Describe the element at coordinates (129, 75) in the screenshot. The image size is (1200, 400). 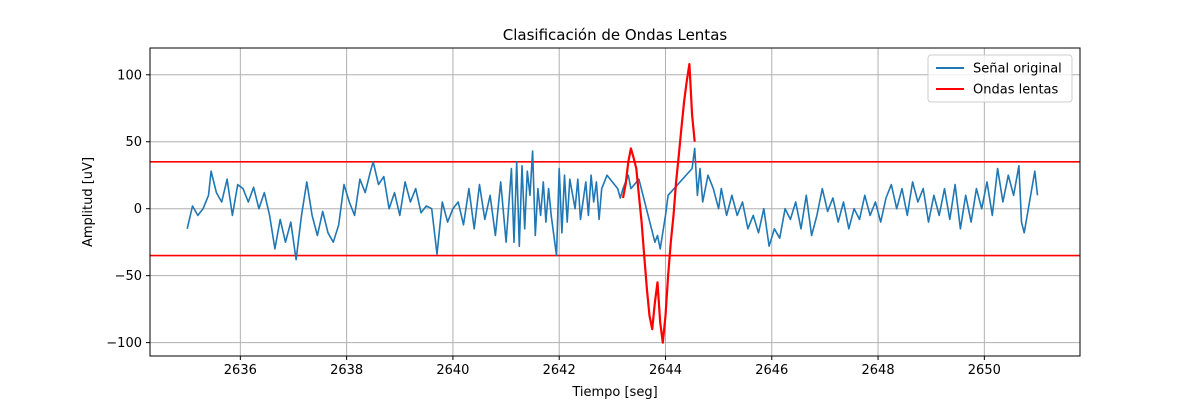
I see `y-tick-label: 100` at that location.